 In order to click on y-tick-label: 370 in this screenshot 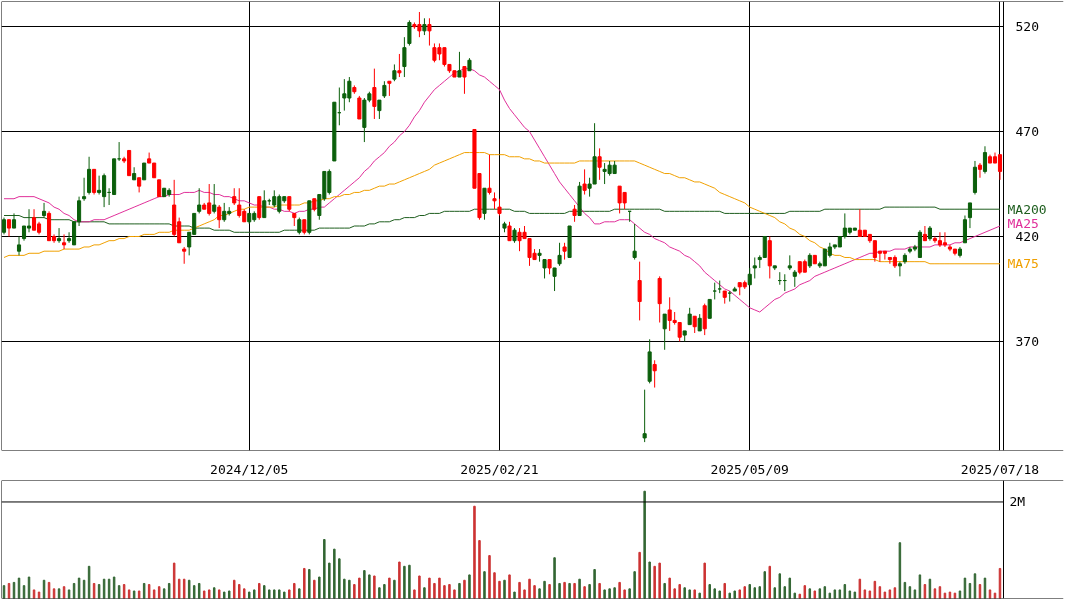, I will do `click(1027, 341)`.